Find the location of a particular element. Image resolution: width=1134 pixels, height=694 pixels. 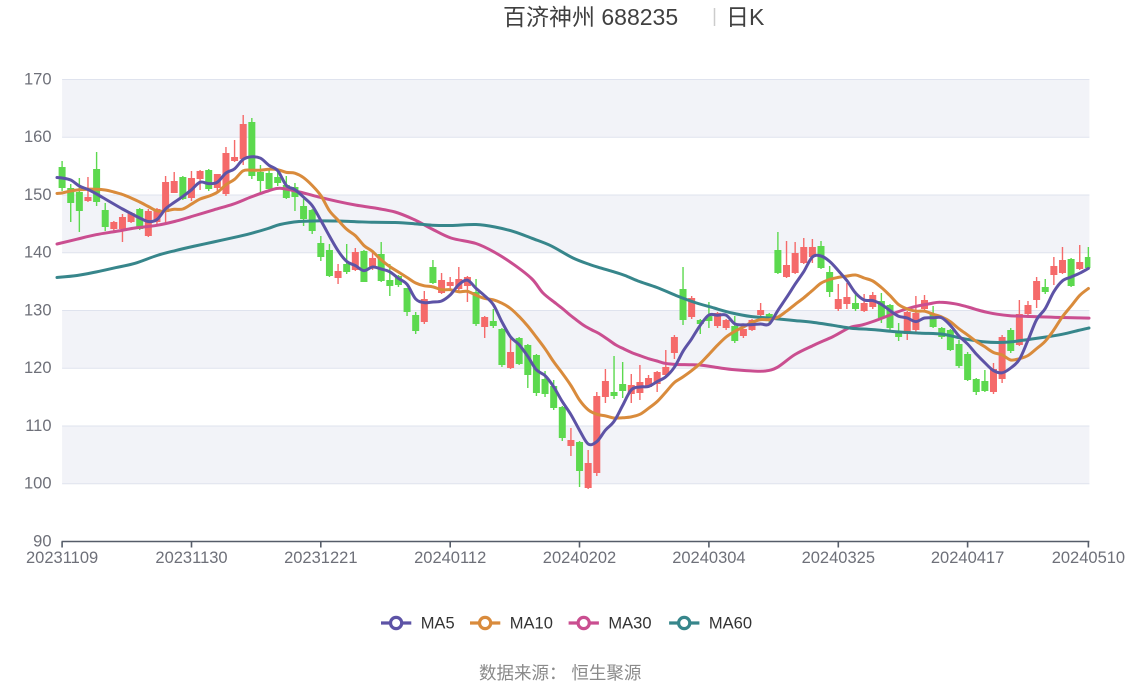

svg-text: MA10 is located at coordinates (531, 624).